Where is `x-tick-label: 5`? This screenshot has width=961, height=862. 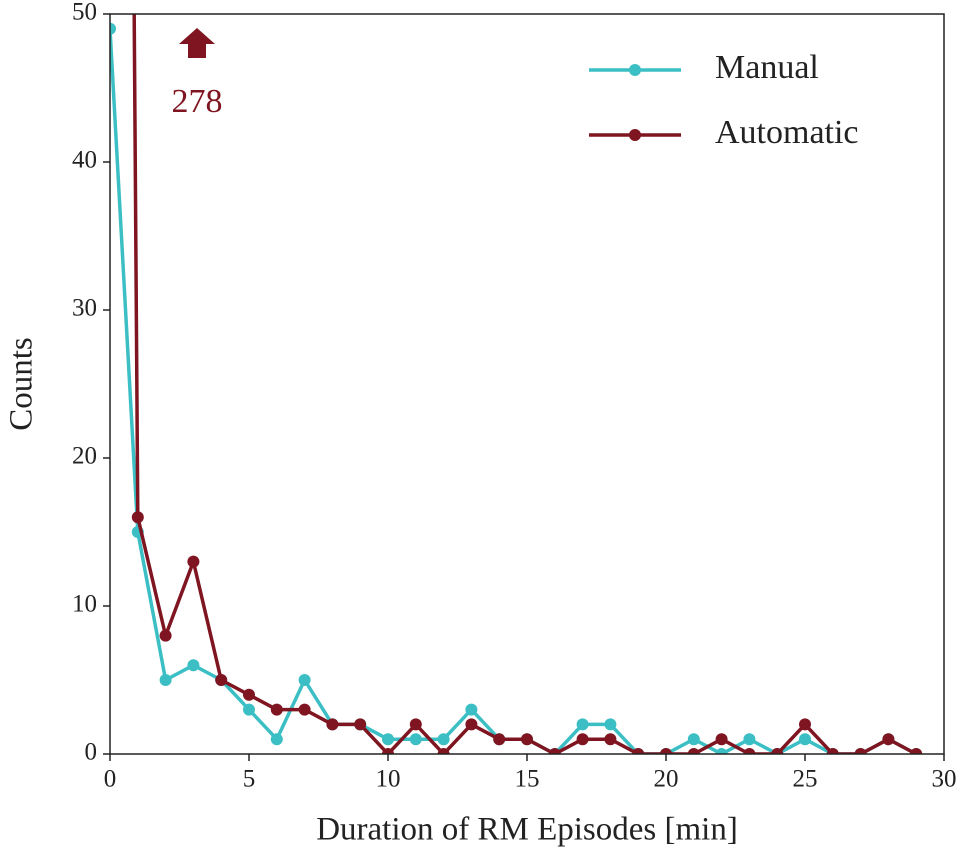 x-tick-label: 5 is located at coordinates (249, 779).